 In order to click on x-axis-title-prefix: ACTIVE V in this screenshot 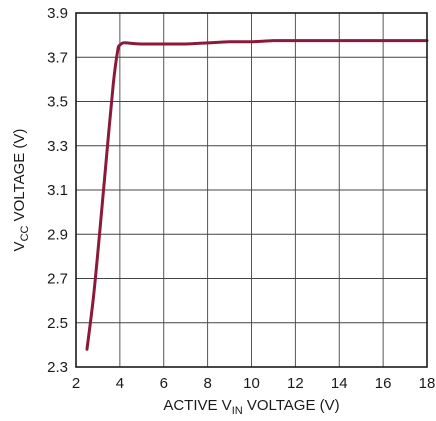, I will do `click(197, 405)`.